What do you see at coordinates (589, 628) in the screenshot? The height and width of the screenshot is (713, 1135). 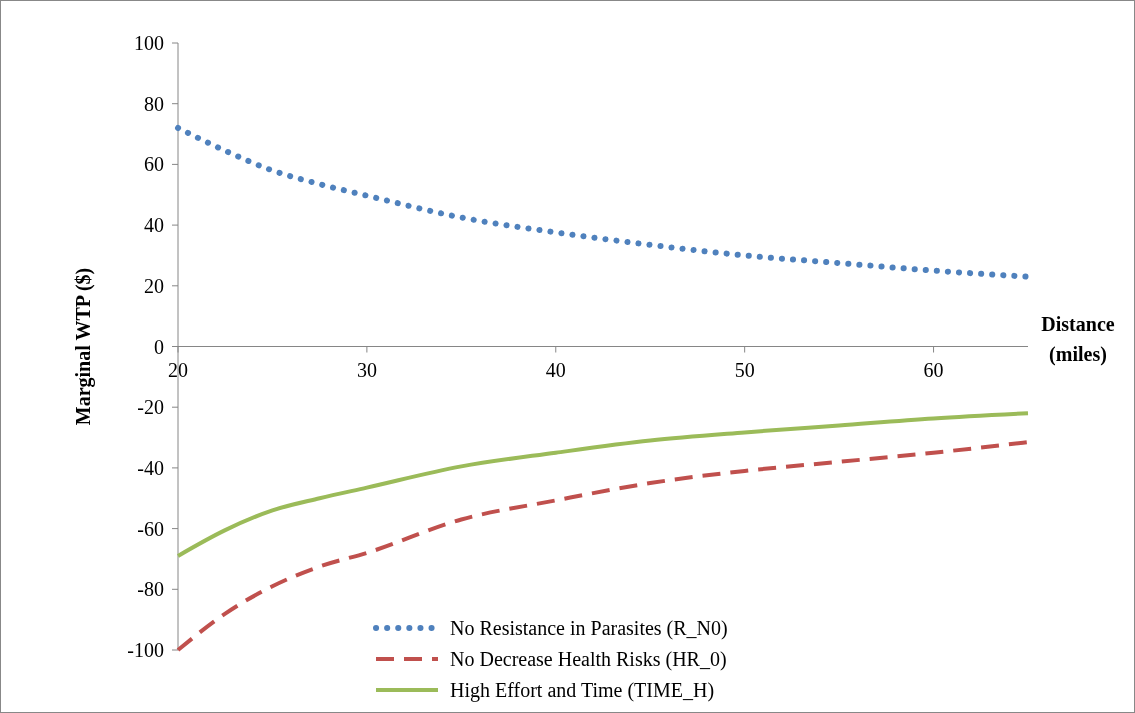 I see `legend-label: No Resistance in Parasites (R_N0)` at bounding box center [589, 628].